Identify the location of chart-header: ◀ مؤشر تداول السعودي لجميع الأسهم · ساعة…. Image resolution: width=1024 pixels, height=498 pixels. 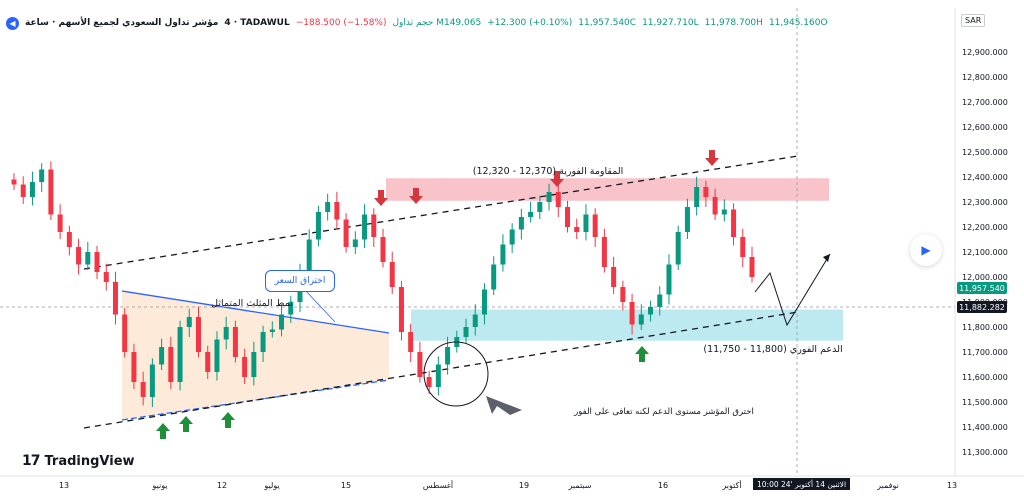
(417, 23).